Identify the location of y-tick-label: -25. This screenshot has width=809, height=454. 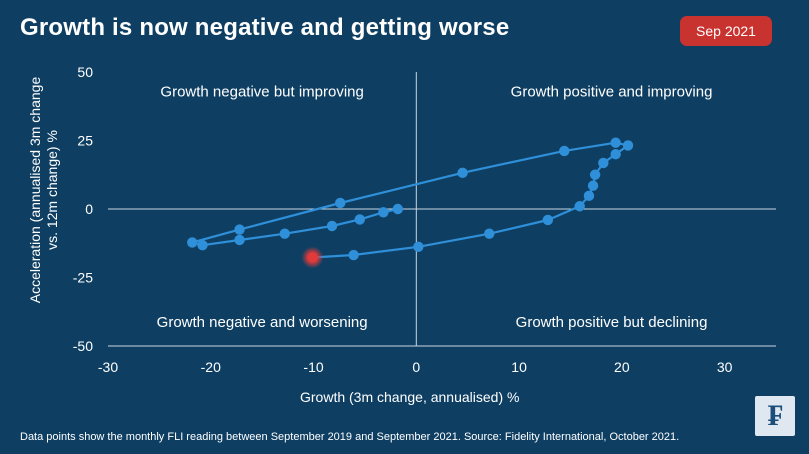
(83, 278).